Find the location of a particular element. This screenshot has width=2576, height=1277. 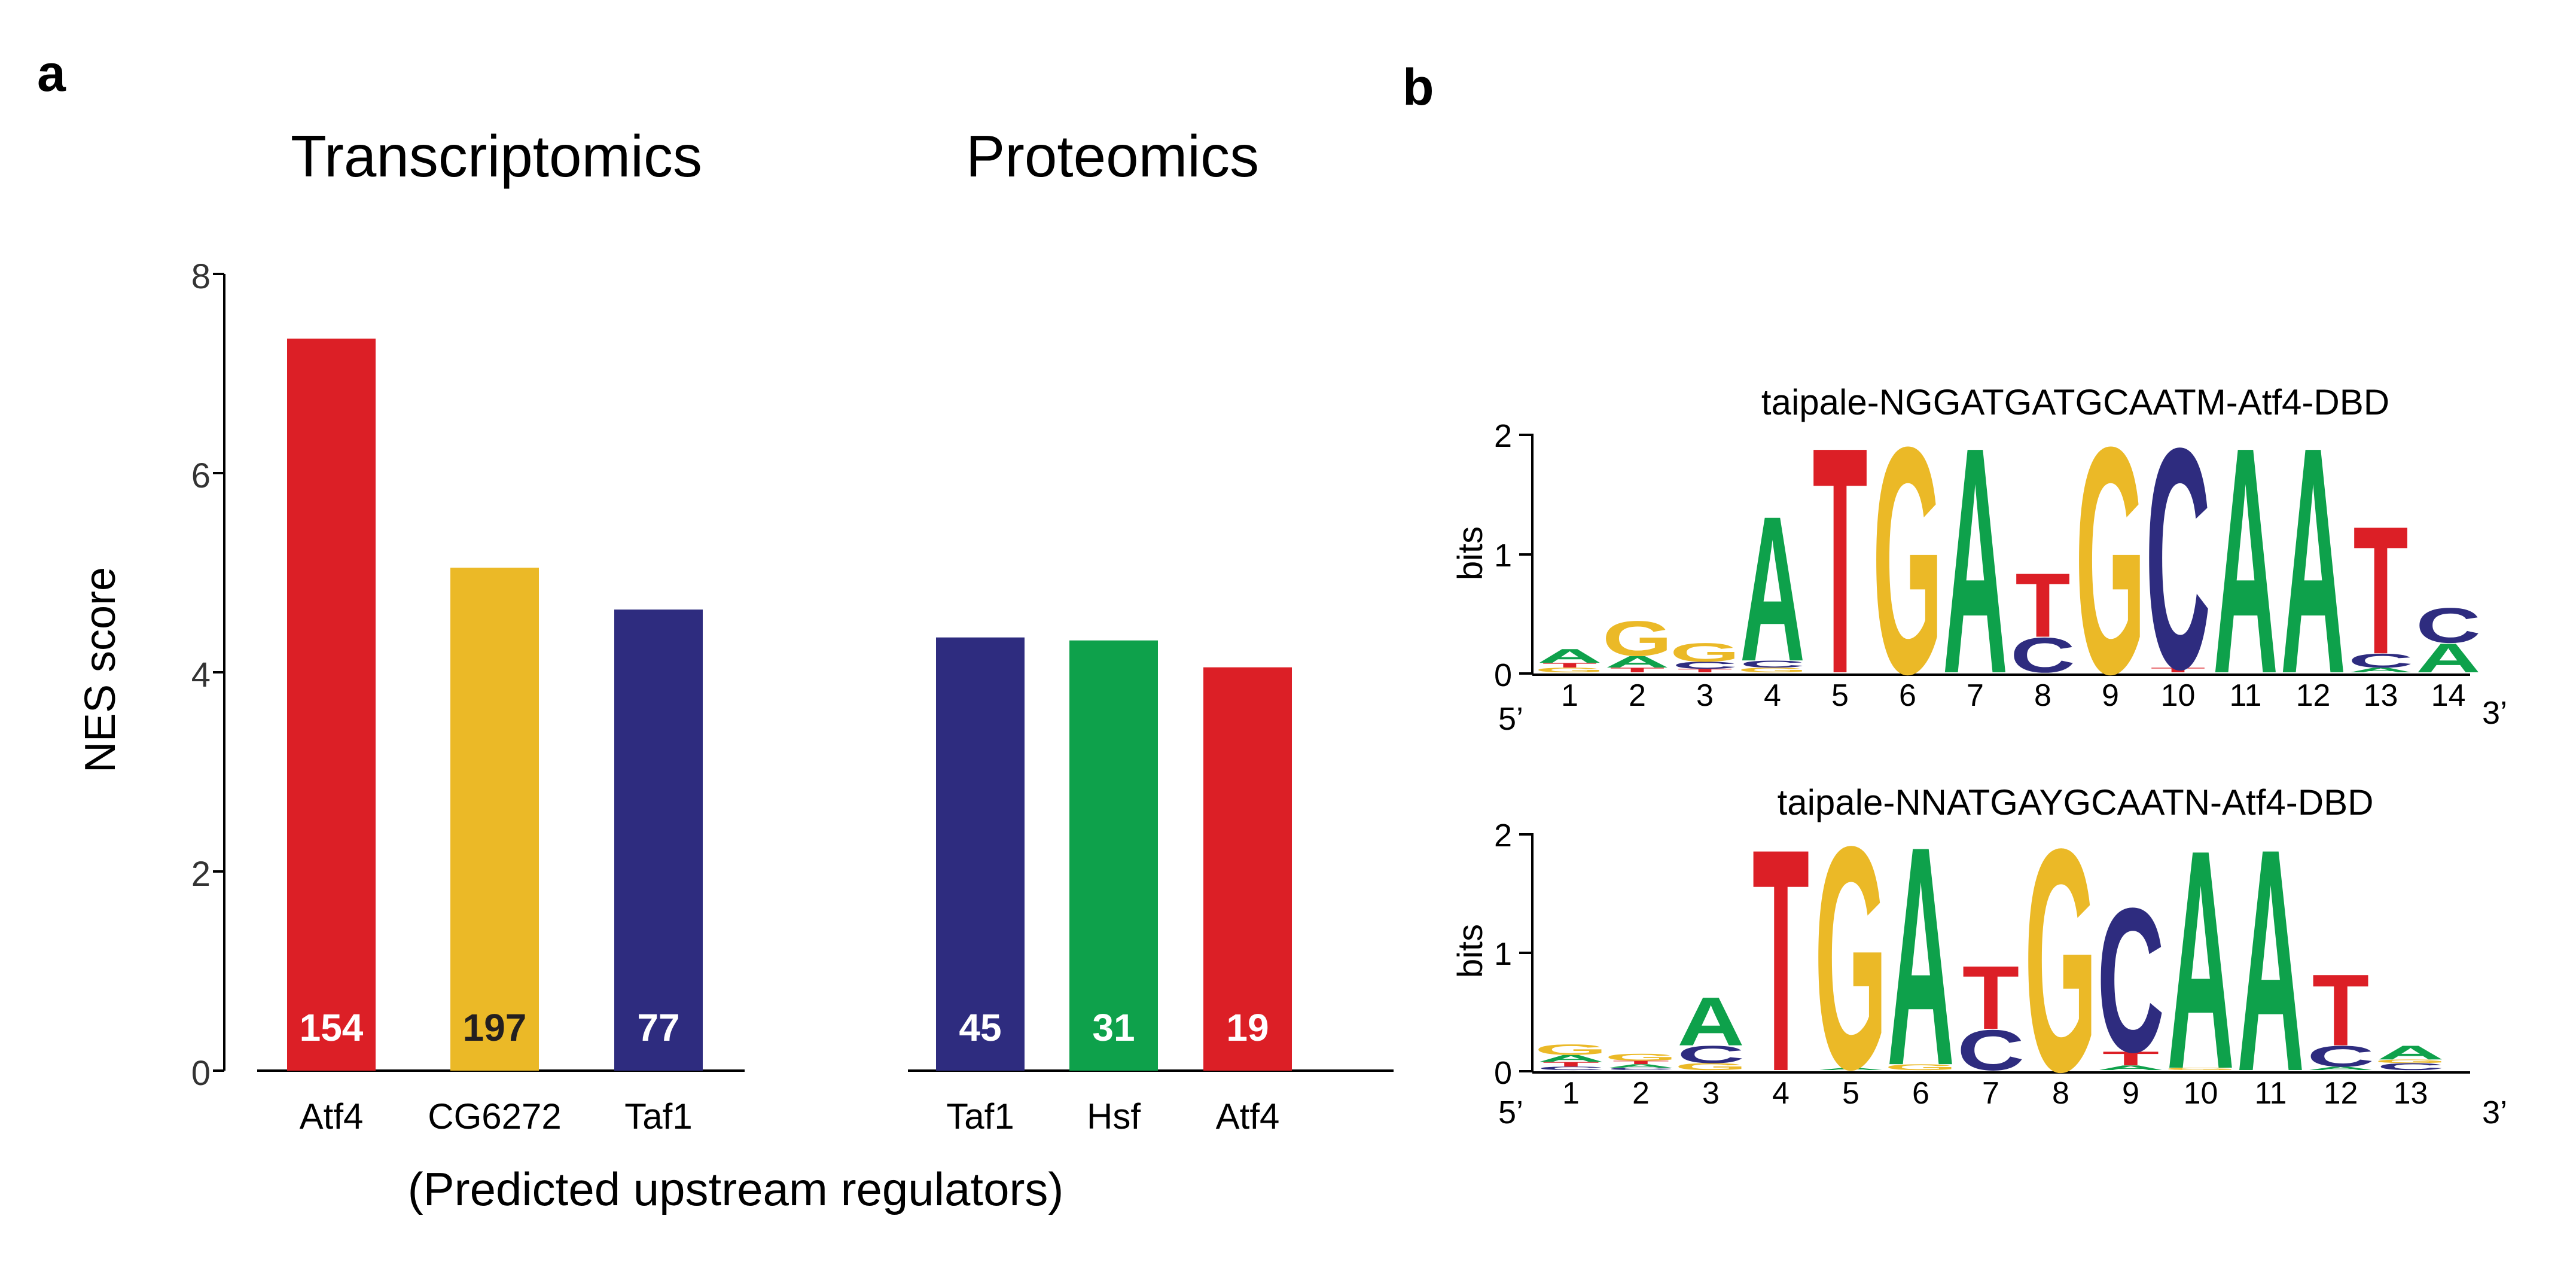

bits-axis-label: bits is located at coordinates (1471, 951).